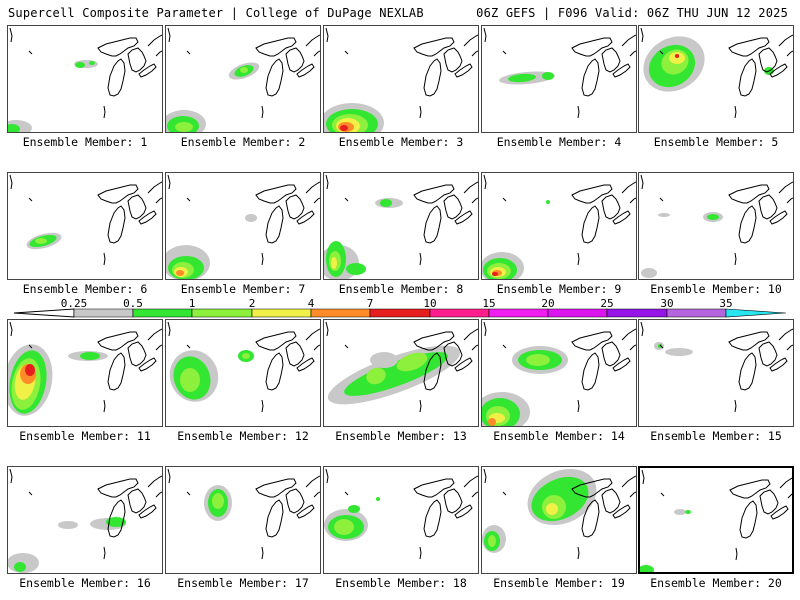 This screenshot has width=800, height=600. I want to click on colorbar-tick-label: 1, so click(192, 303).